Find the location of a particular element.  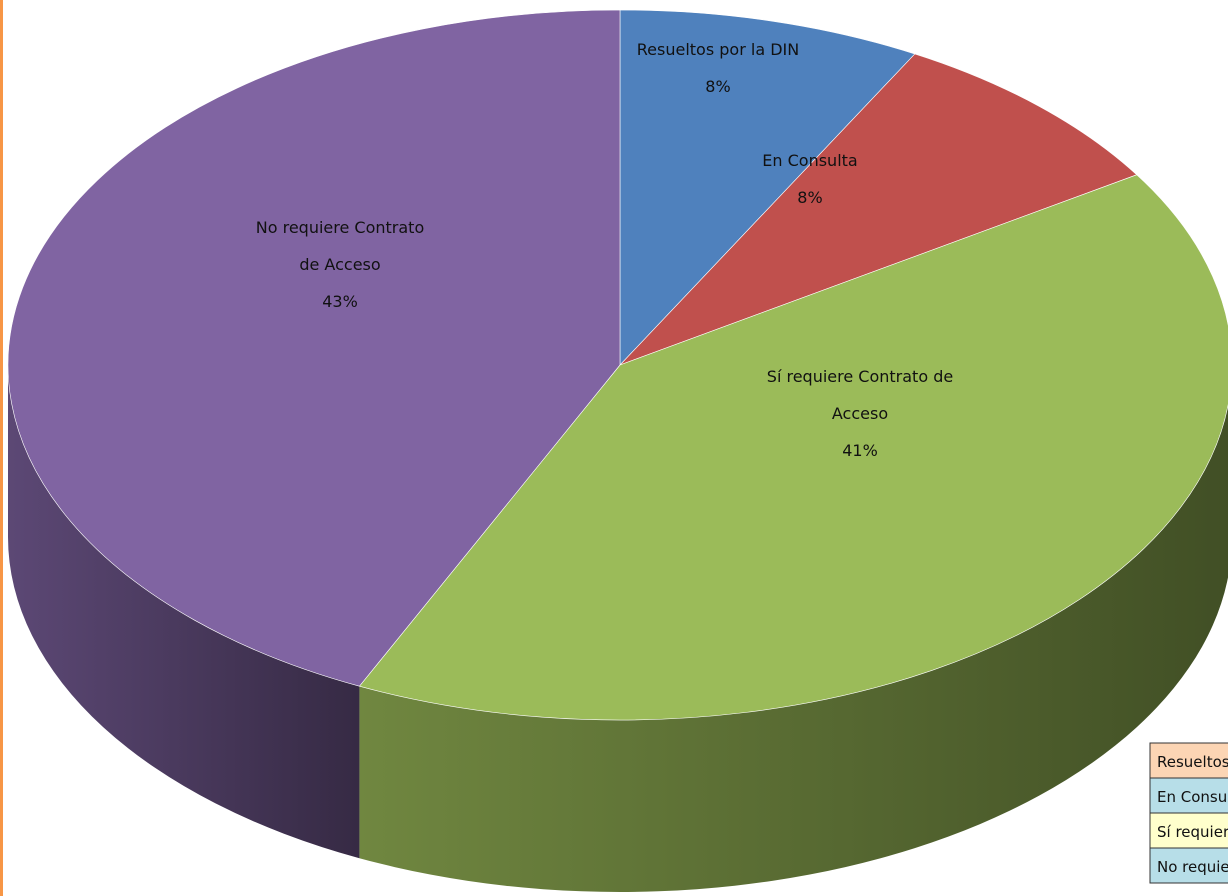

slice-label: En Consulta is located at coordinates (809, 160).